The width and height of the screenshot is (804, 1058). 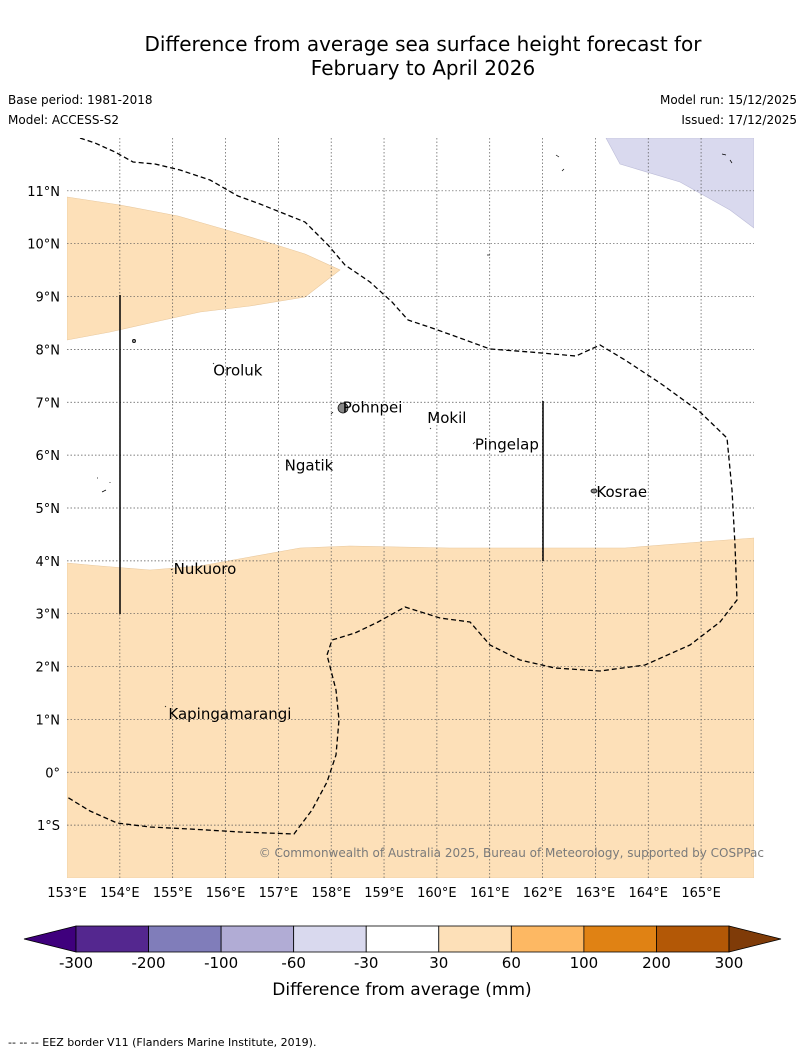 What do you see at coordinates (401, 990) in the screenshot?
I see `colorbar-label: Difference from average (mm)` at bounding box center [401, 990].